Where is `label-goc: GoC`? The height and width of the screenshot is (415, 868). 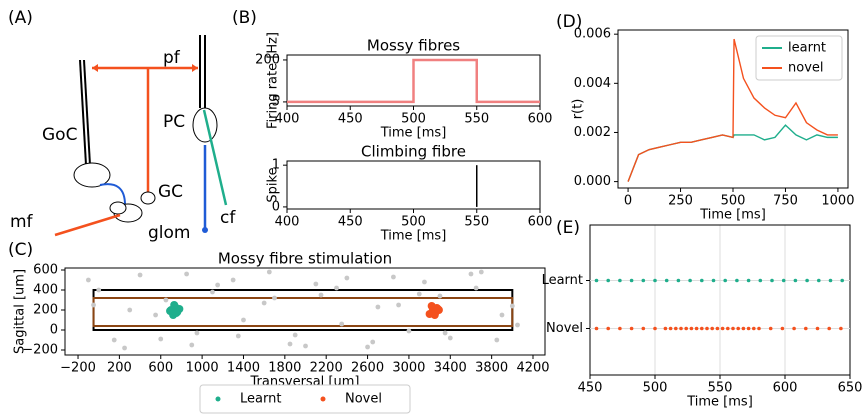
label-goc: GoC is located at coordinates (59, 135).